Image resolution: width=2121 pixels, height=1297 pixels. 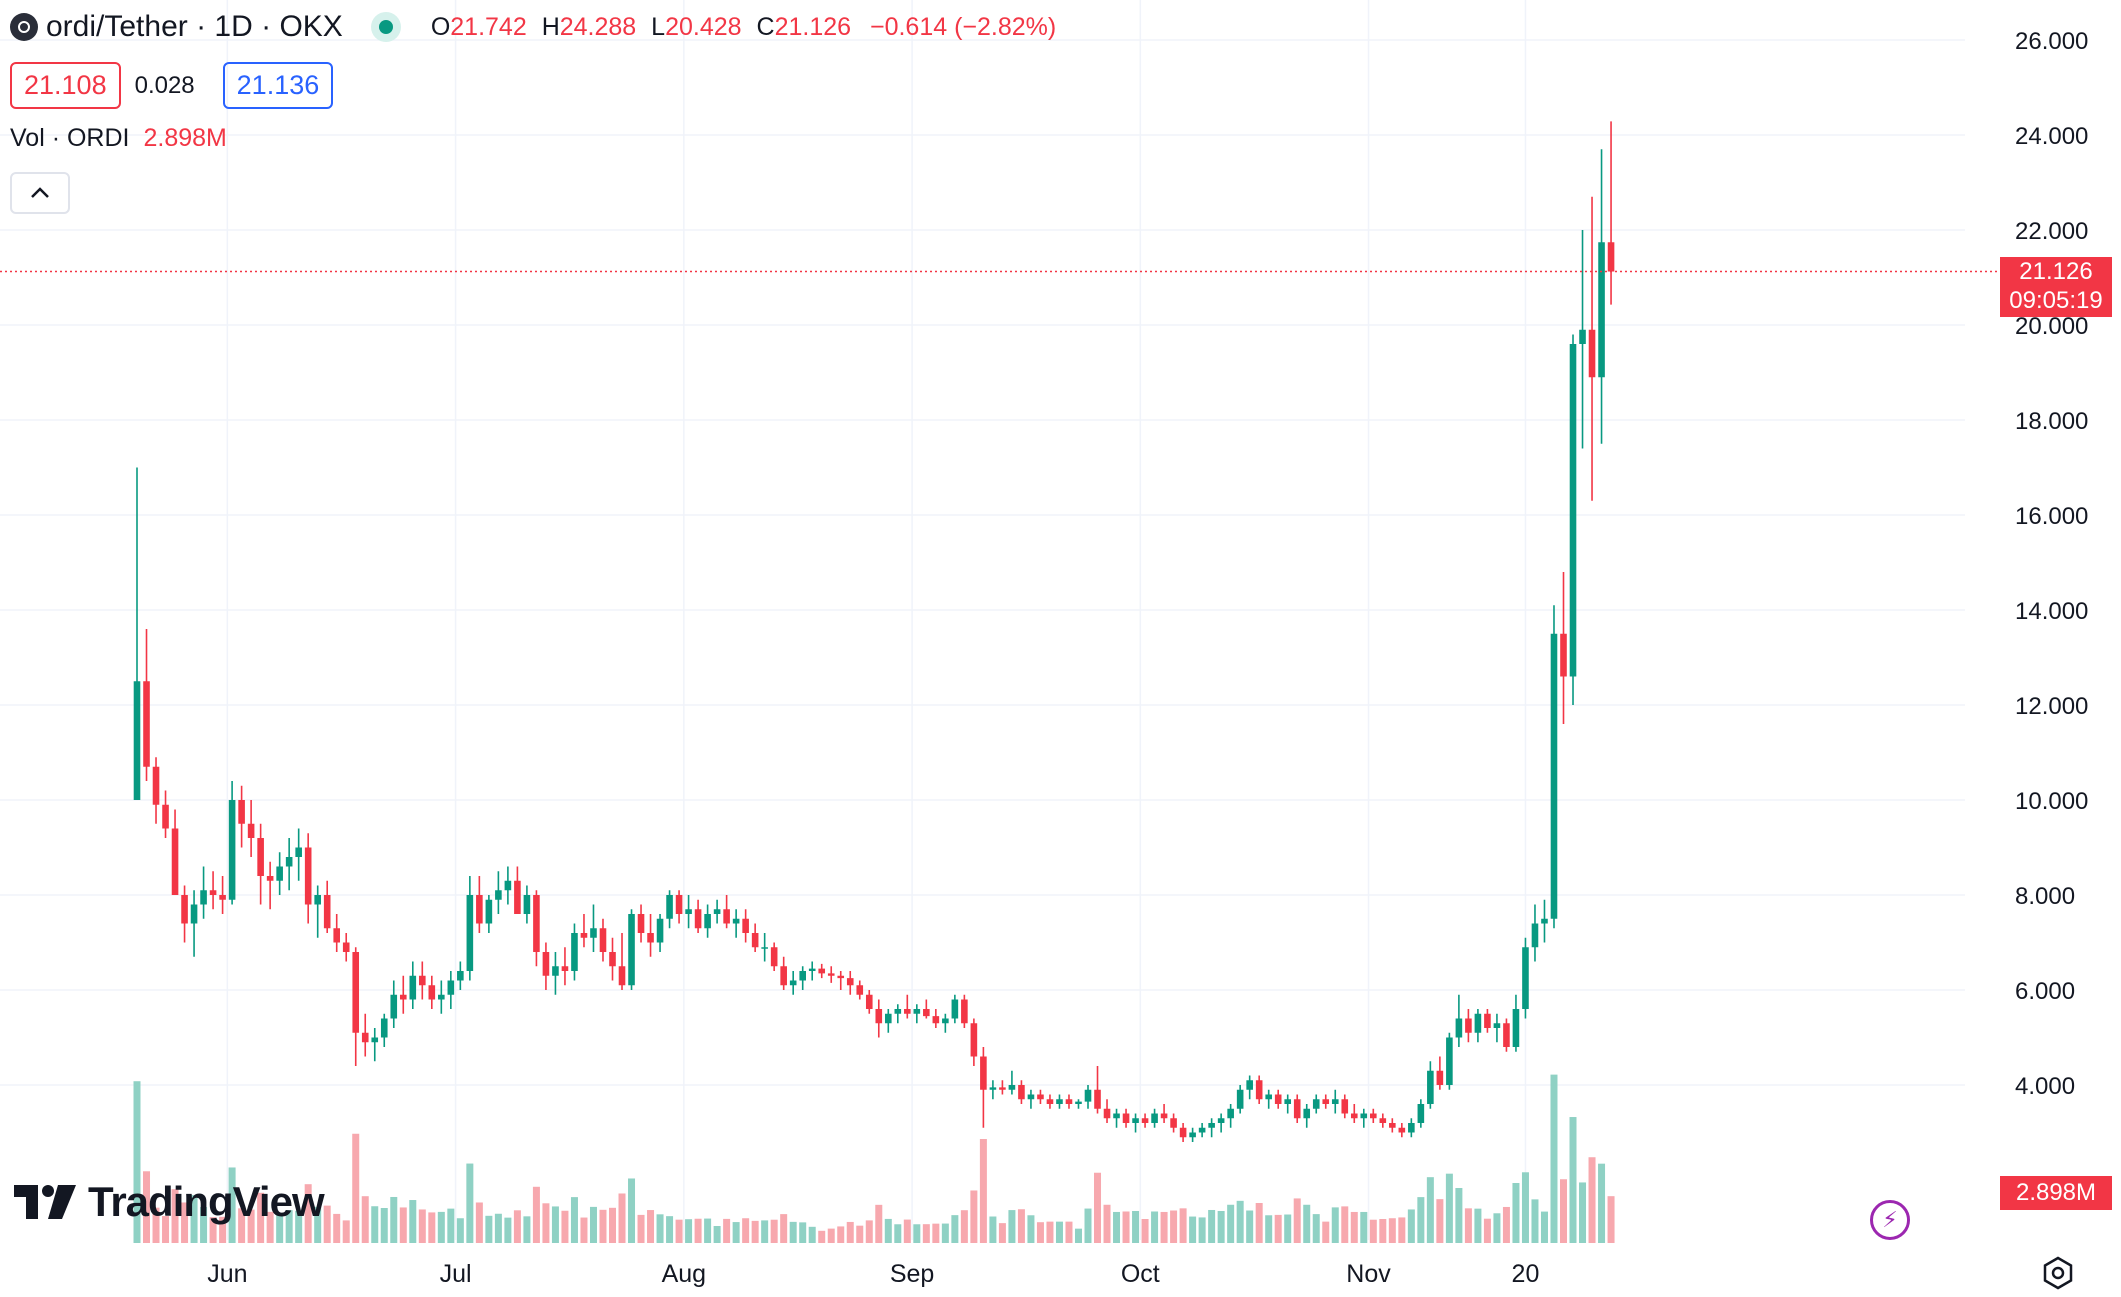 I want to click on collapse-legend-button, so click(x=40, y=193).